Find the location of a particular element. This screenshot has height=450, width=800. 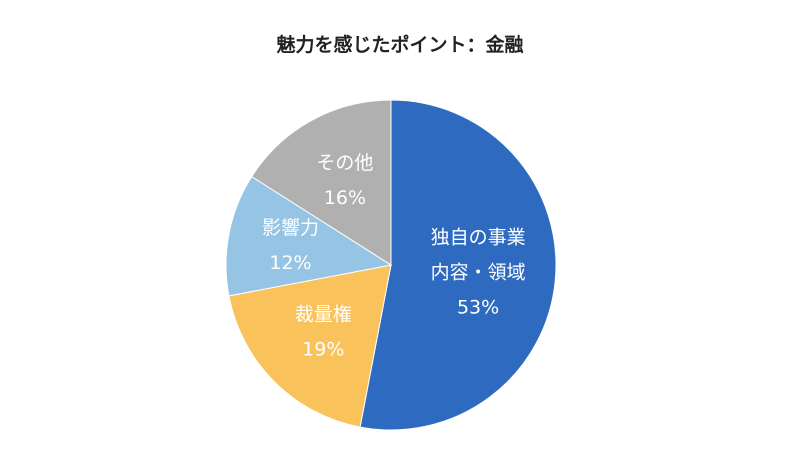

slice-value-label-1: 53% is located at coordinates (478, 308).